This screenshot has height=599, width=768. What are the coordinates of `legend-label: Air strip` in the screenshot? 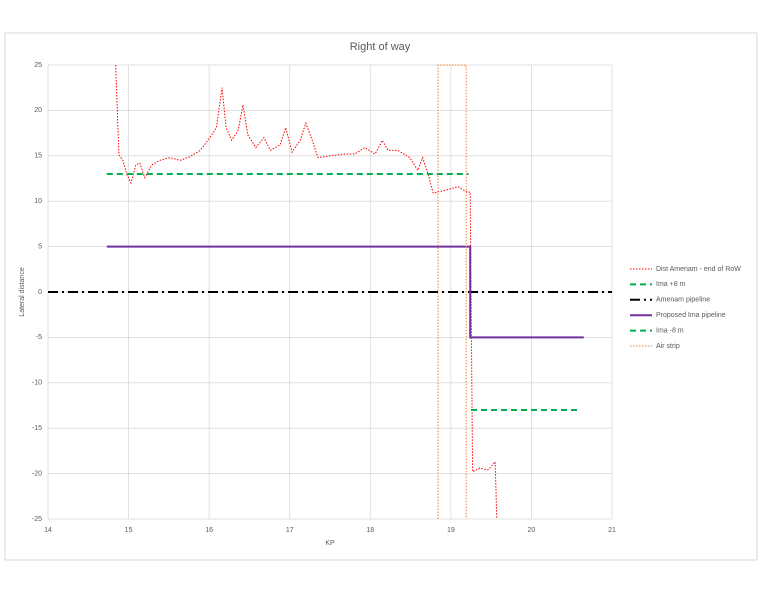 It's located at (668, 346).